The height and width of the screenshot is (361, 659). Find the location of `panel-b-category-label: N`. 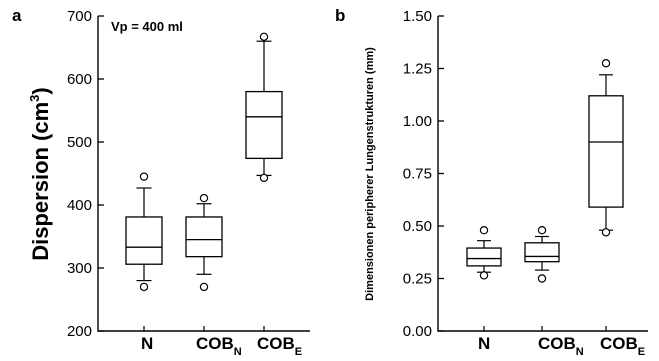

panel-b-category-label: N is located at coordinates (484, 343).